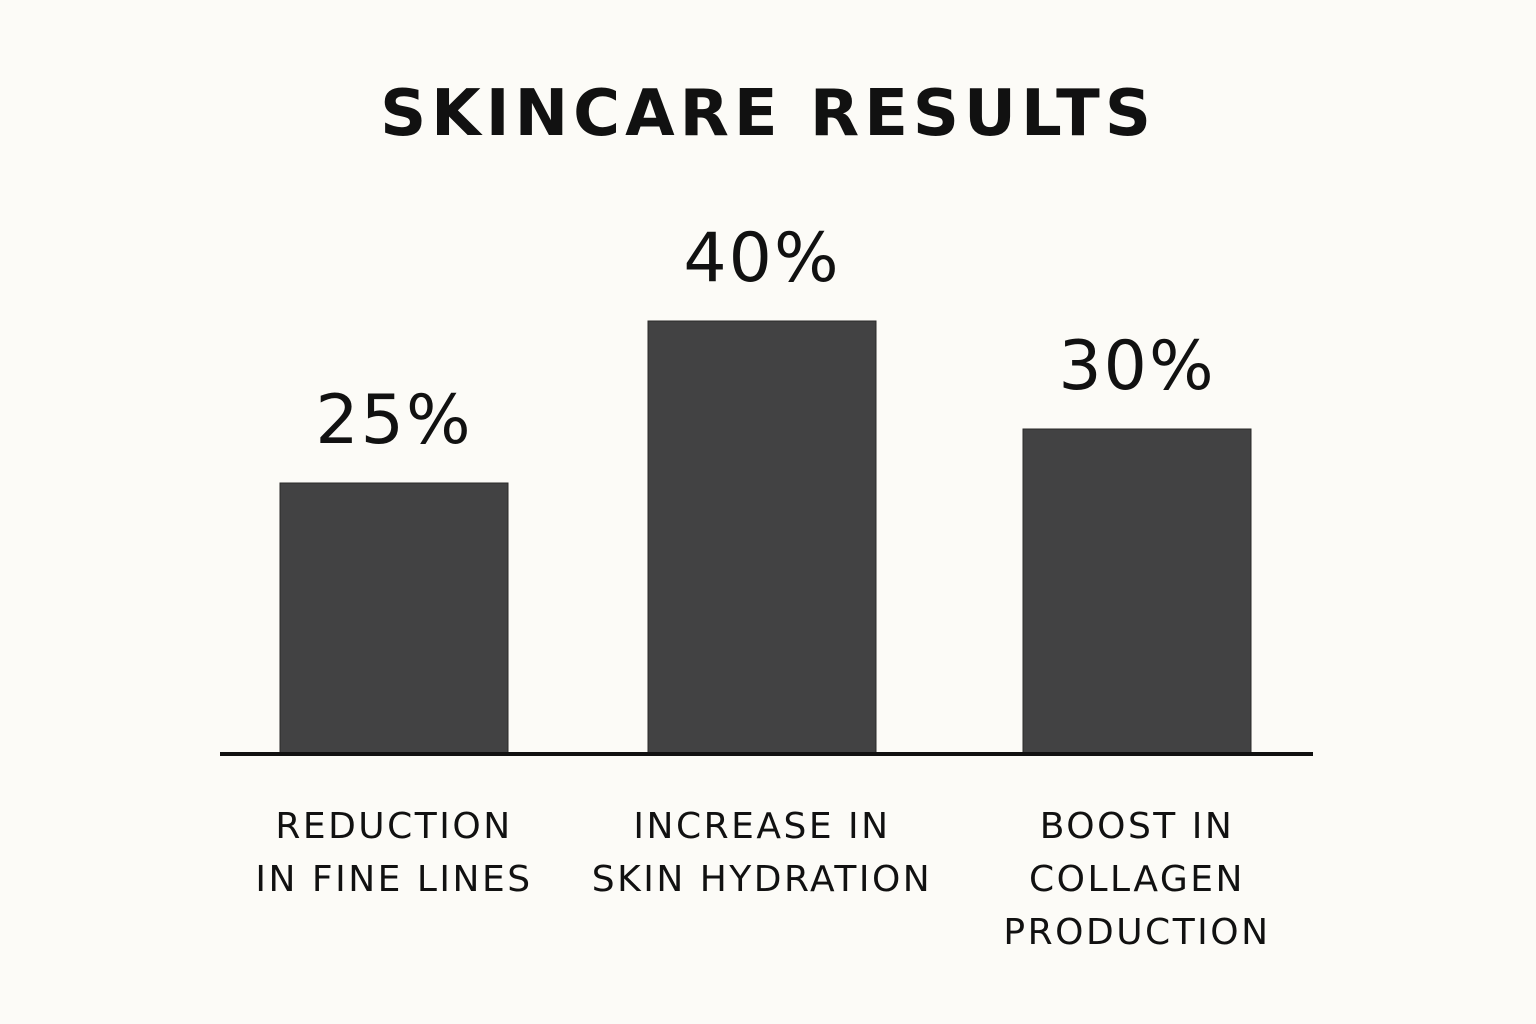 The image size is (1536, 1024). What do you see at coordinates (761, 258) in the screenshot?
I see `data-label-2: 40%` at bounding box center [761, 258].